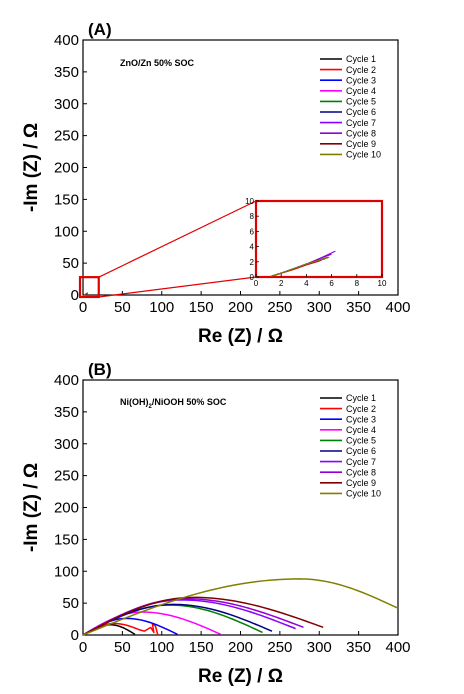 The height and width of the screenshot is (694, 464). What do you see at coordinates (252, 247) in the screenshot?
I see `inset-y-tick-label: 4` at bounding box center [252, 247].